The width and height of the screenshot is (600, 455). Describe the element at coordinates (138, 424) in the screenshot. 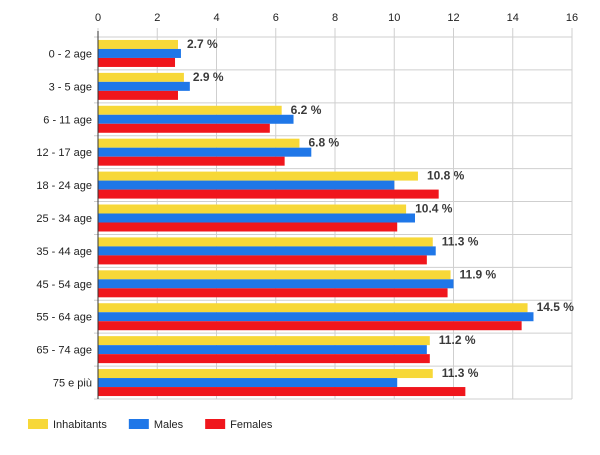

I see `legend-swatch-males` at that location.